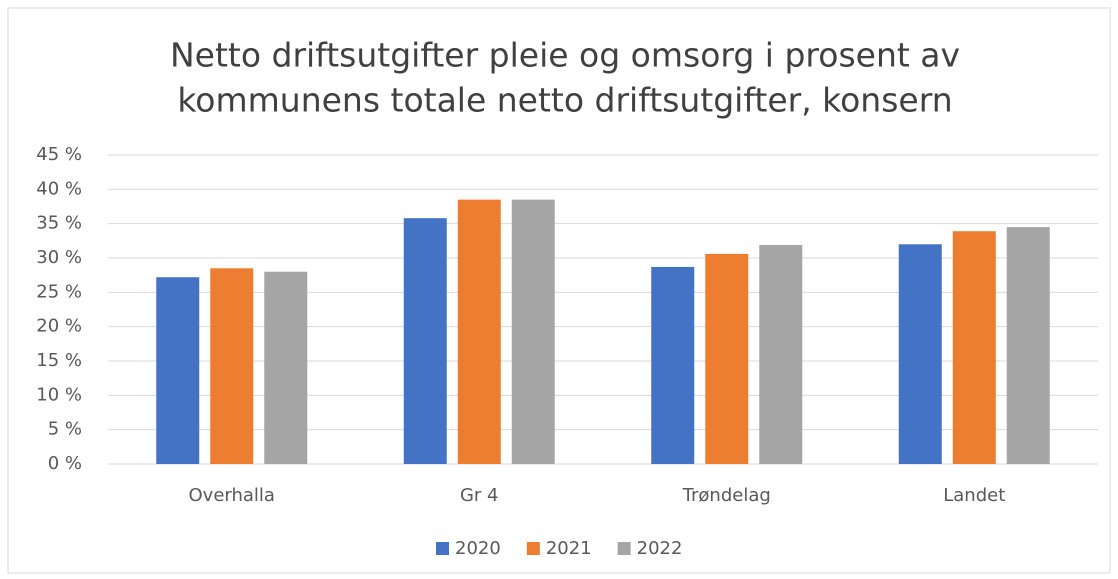 Image resolution: width=1118 pixels, height=579 pixels. What do you see at coordinates (479, 495) in the screenshot?
I see `x-tick-label: Gr 4` at bounding box center [479, 495].